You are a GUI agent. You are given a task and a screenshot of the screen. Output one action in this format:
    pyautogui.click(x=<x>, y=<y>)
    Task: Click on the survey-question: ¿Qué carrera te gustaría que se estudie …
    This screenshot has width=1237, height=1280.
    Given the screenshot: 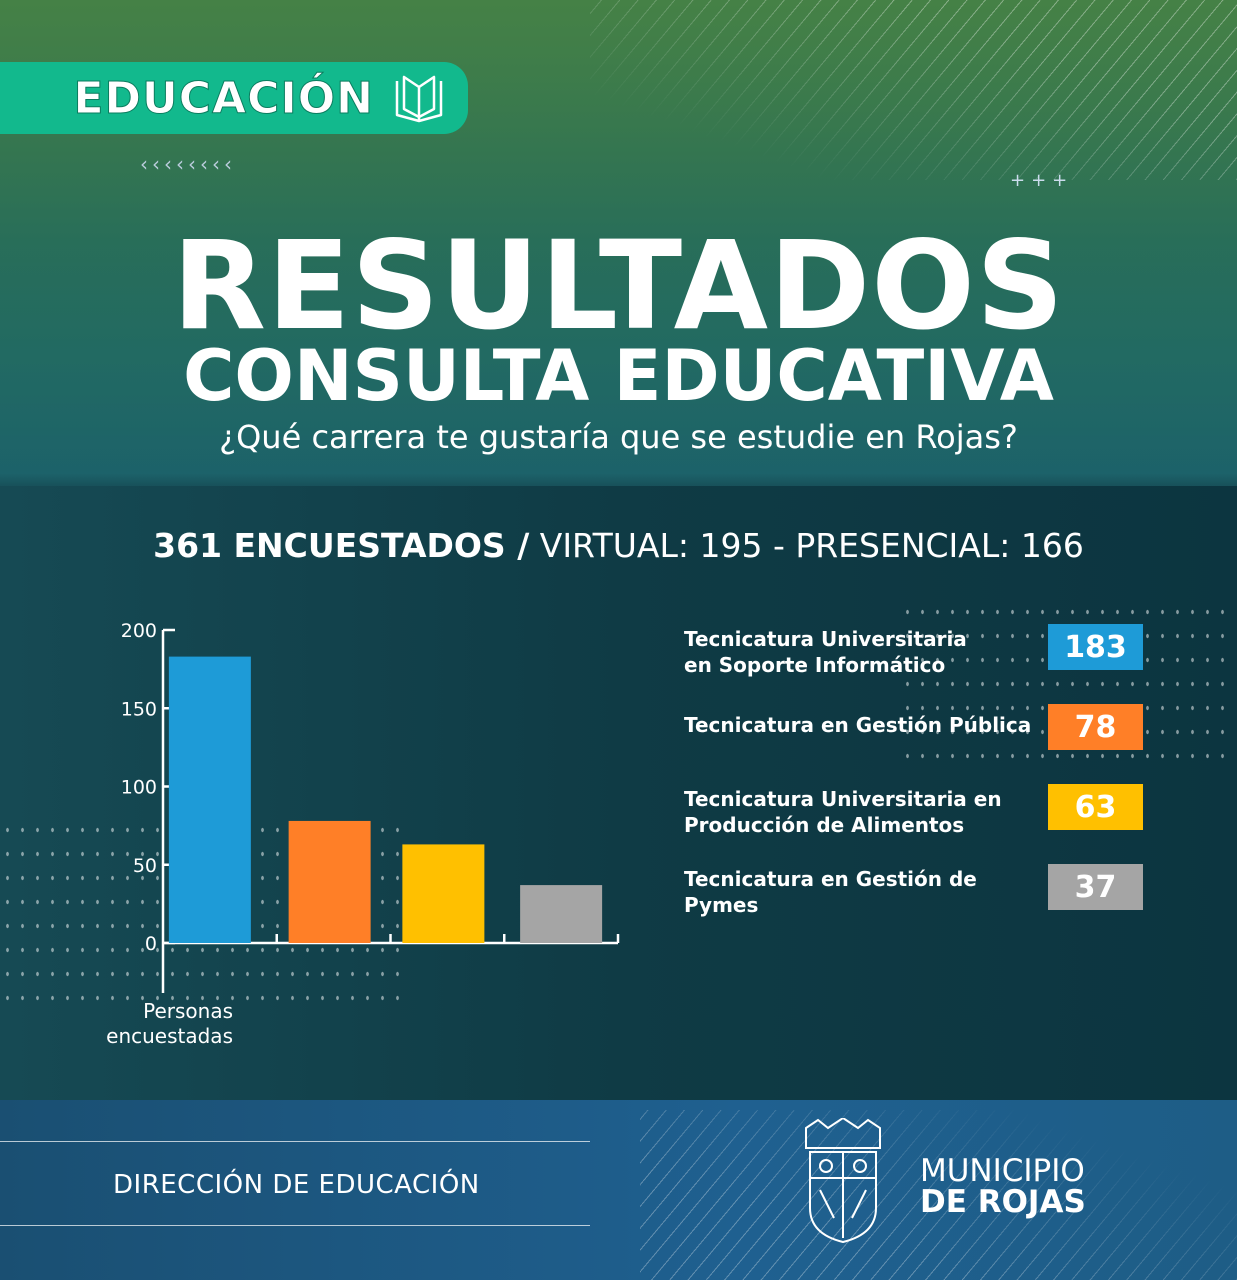 What is the action you would take?
    pyautogui.click(x=618, y=437)
    